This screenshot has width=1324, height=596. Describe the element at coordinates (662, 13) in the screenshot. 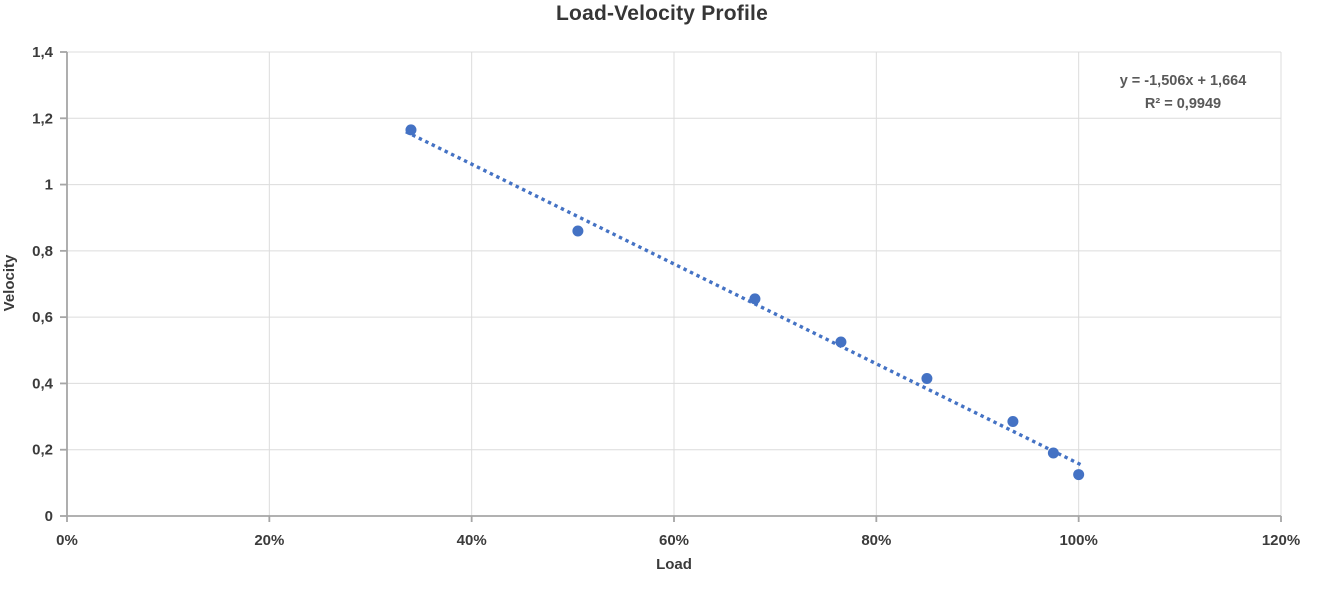

I see `chart-title: Load-Velocity Profile` at that location.